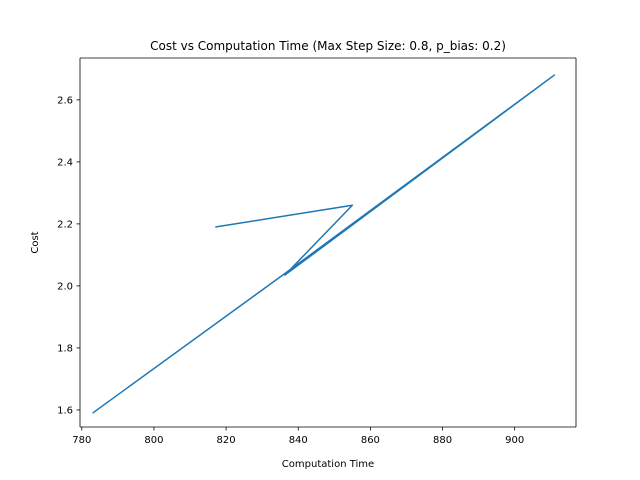 The height and width of the screenshot is (480, 640). I want to click on x-tick-label: 860, so click(370, 440).